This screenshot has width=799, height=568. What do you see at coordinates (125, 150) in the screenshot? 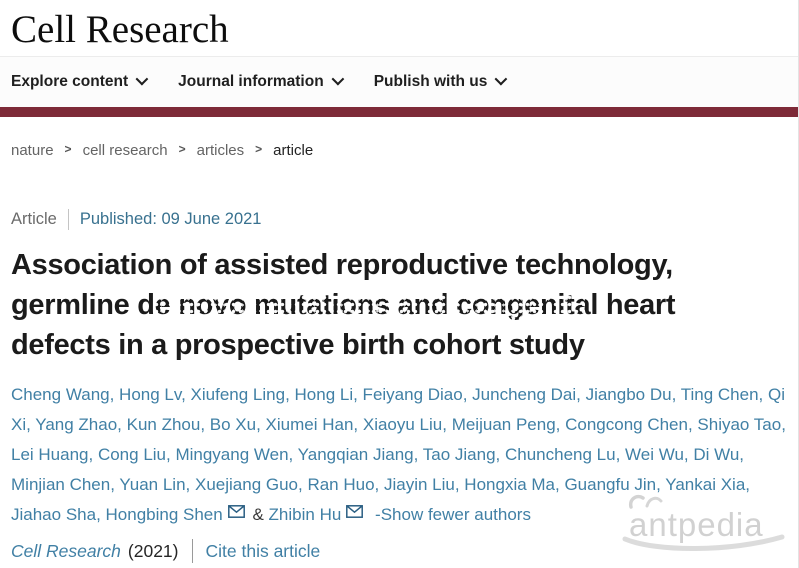
I see `breadcrumb-cell-research: cell research` at bounding box center [125, 150].